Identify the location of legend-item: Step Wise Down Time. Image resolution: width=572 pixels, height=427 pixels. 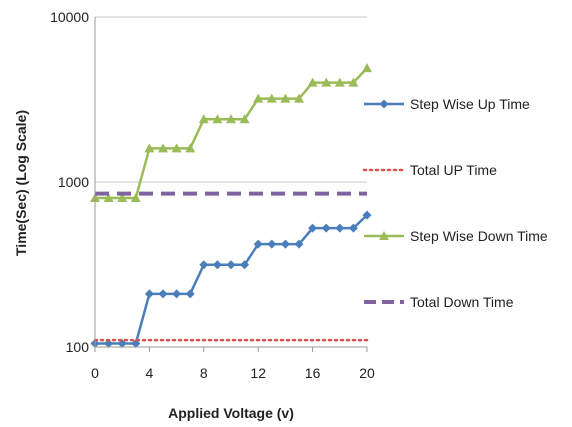
(456, 236).